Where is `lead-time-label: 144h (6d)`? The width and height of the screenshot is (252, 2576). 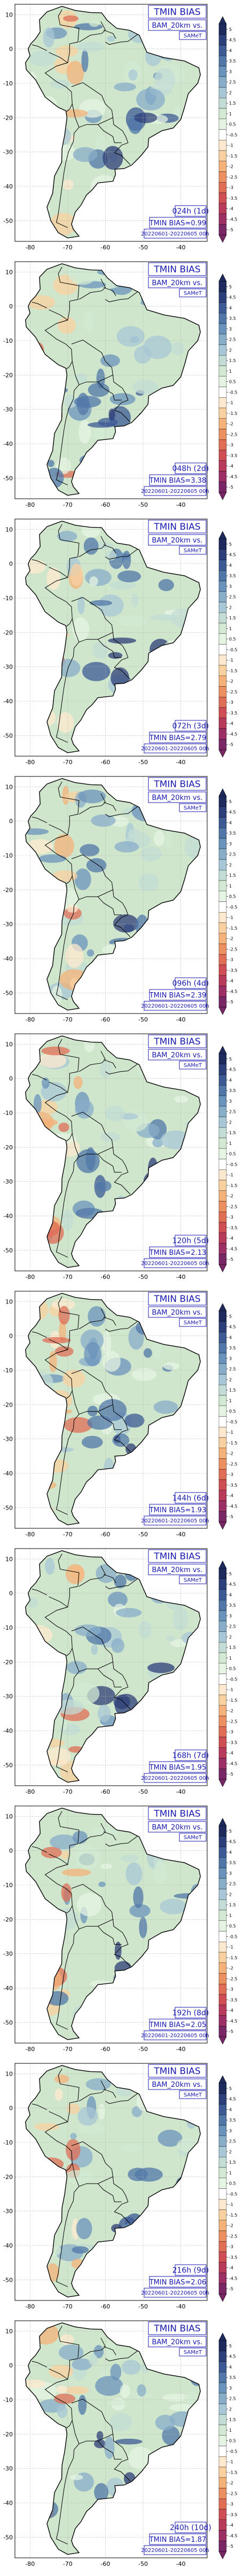
lead-time-label: 144h (6d) is located at coordinates (190, 1499).